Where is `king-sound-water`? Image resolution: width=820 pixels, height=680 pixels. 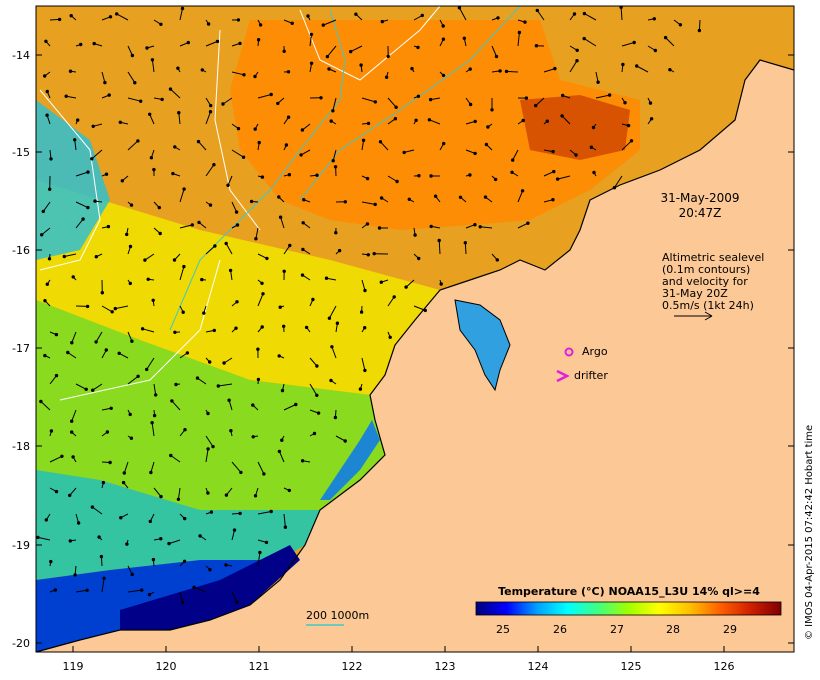
king-sound-water is located at coordinates (482, 345).